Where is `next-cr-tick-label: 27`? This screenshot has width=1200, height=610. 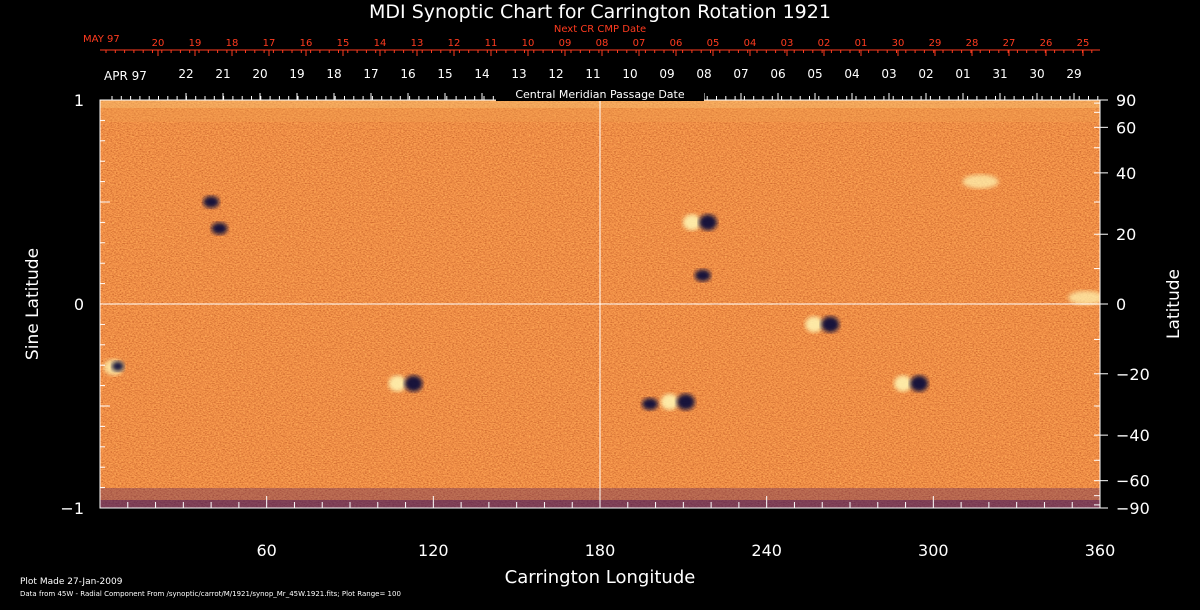
next-cr-tick-label: 27 is located at coordinates (1009, 43).